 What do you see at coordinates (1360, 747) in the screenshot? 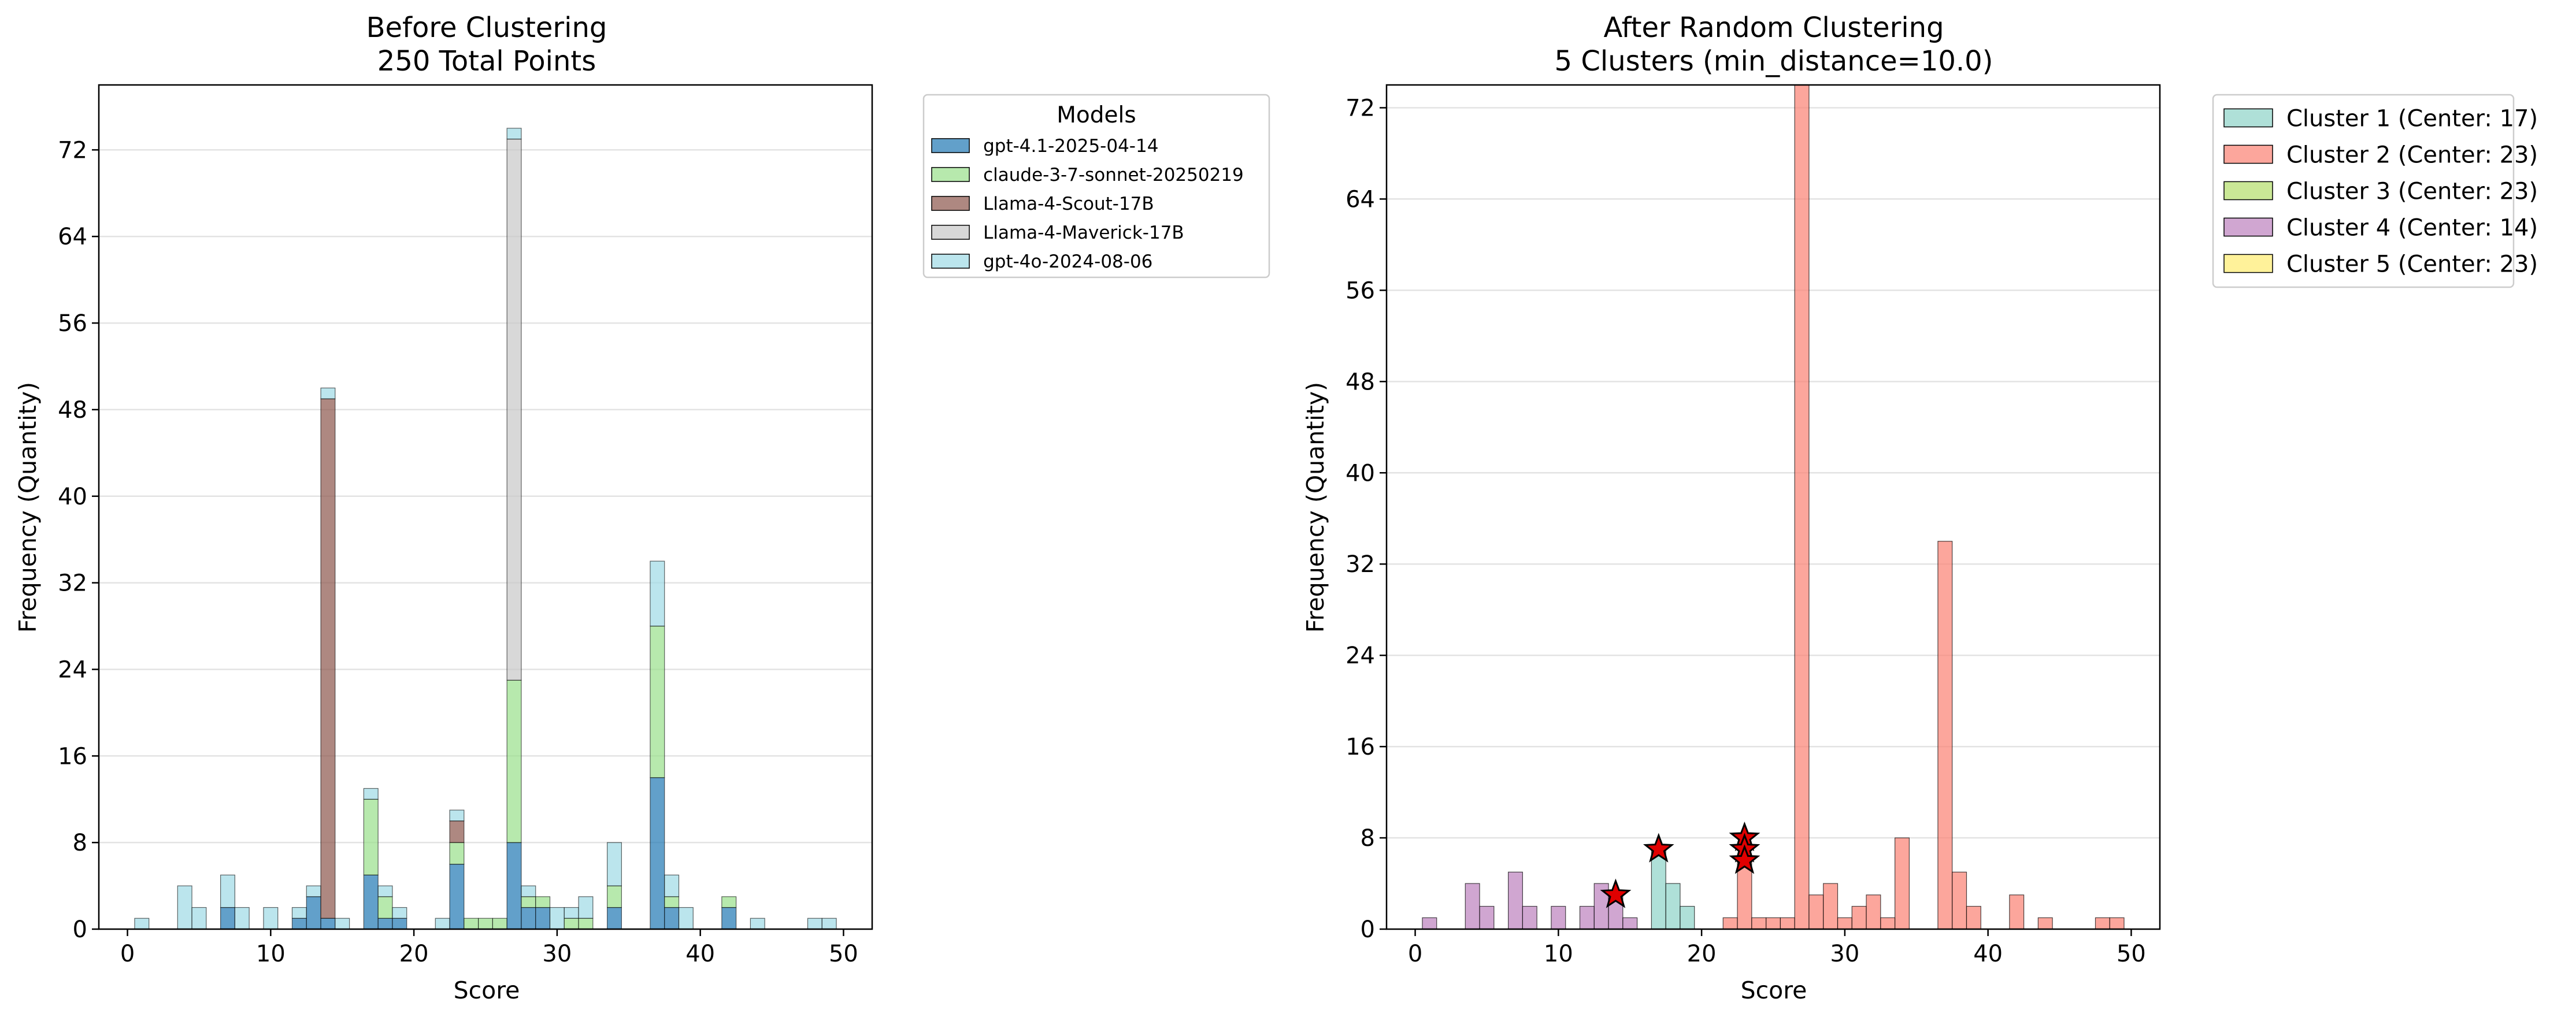
I see `y-tick-label: 16` at bounding box center [1360, 747].